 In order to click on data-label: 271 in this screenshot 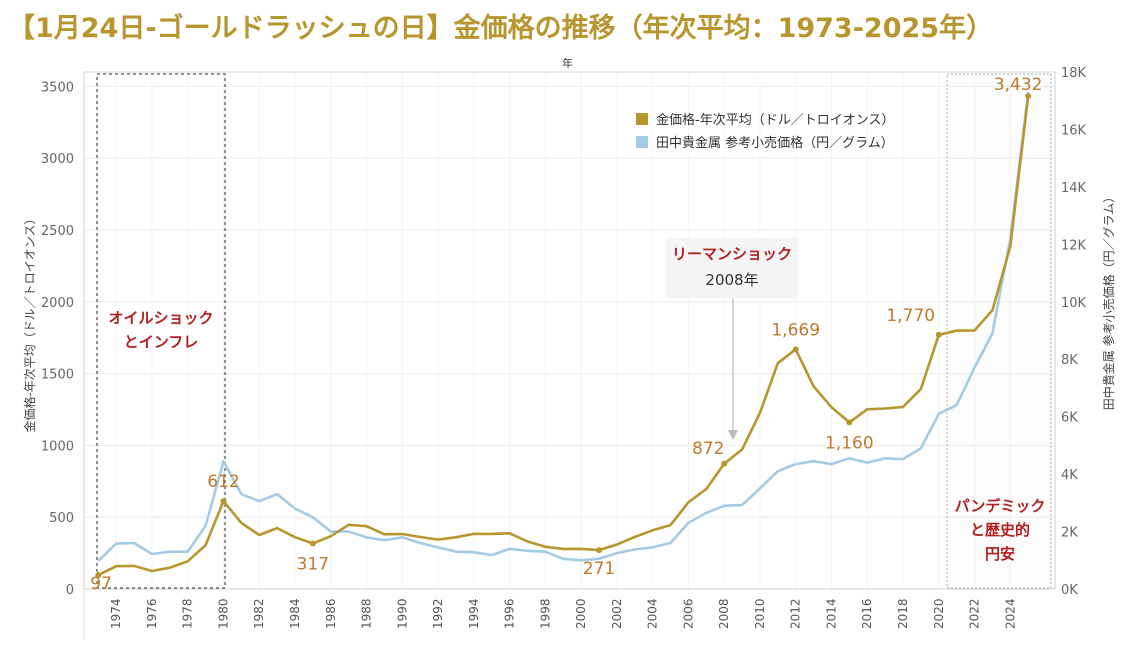, I will do `click(599, 569)`.